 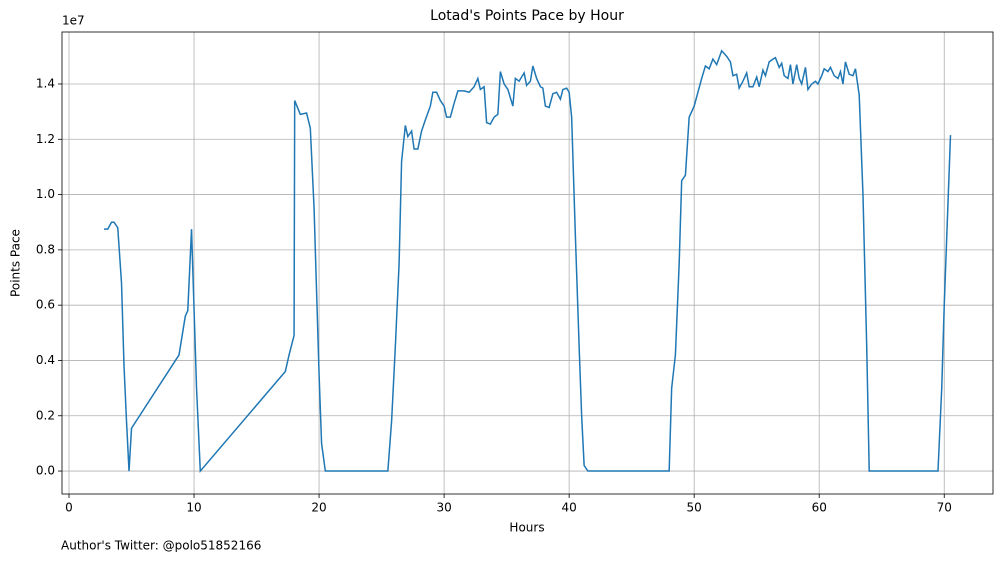 What do you see at coordinates (45, 471) in the screenshot?
I see `y-tick-label: 0.0` at bounding box center [45, 471].